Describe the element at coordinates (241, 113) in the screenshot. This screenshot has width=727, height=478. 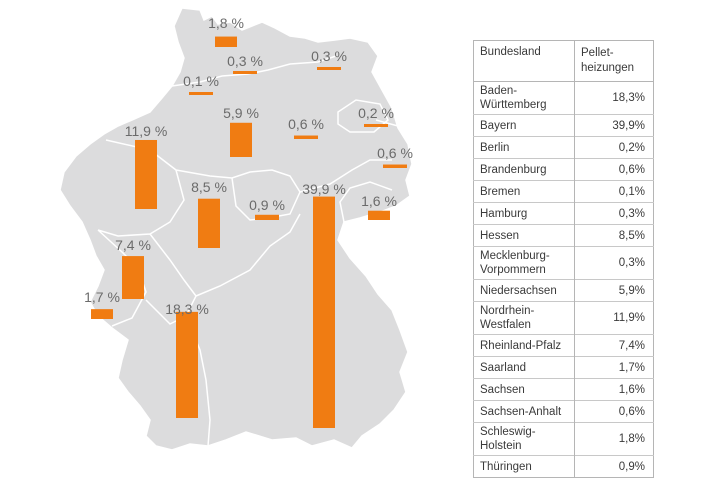
I see `bar-value-label: 5,9 %` at that location.